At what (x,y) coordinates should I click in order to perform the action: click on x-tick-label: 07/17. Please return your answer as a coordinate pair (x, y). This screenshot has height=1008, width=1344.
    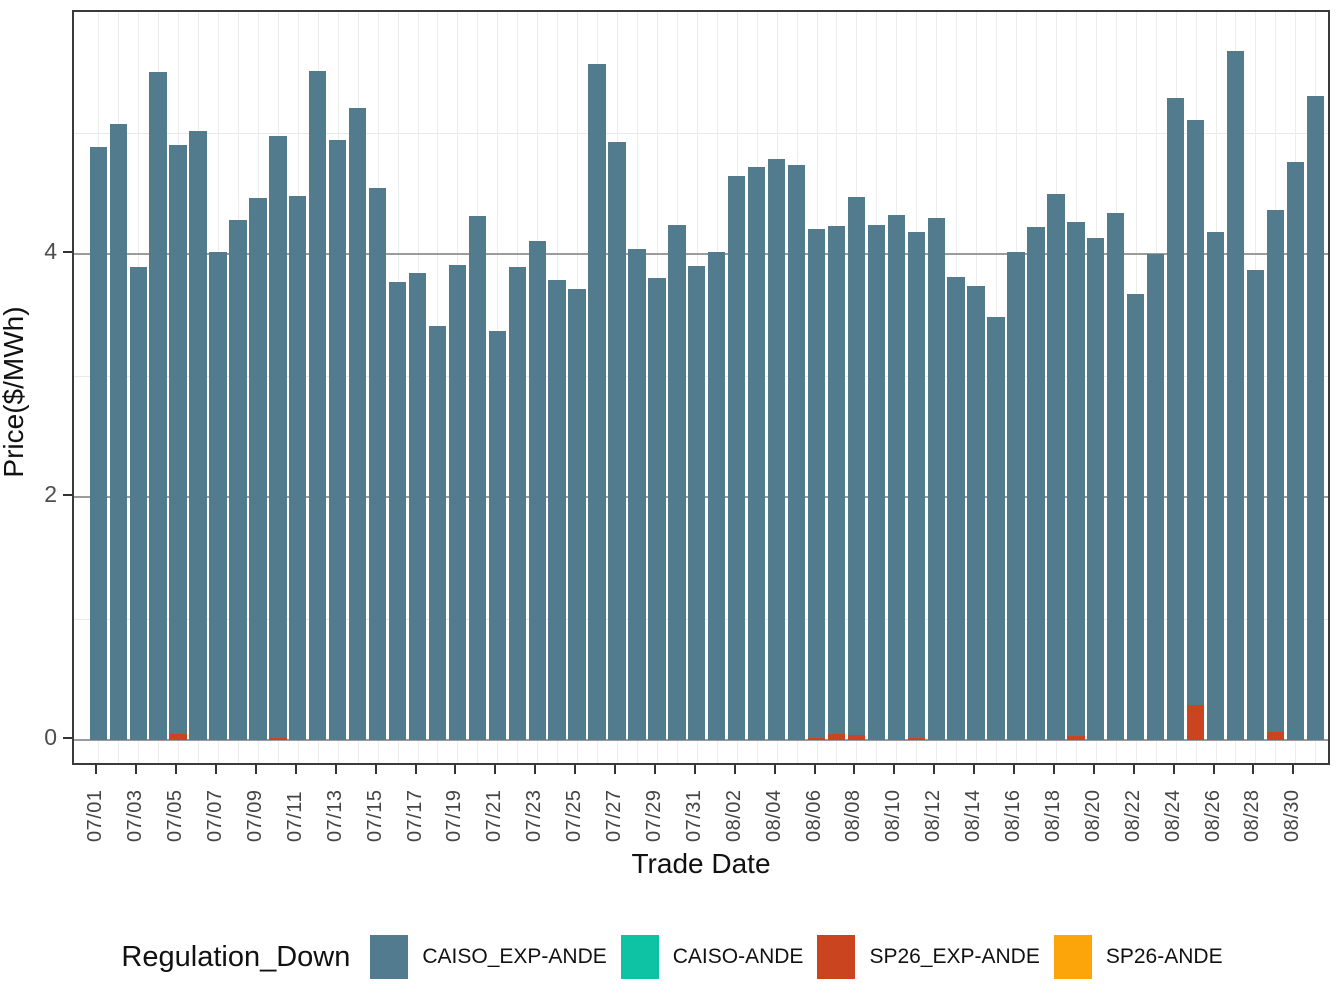
    Looking at the image, I should click on (414, 815).